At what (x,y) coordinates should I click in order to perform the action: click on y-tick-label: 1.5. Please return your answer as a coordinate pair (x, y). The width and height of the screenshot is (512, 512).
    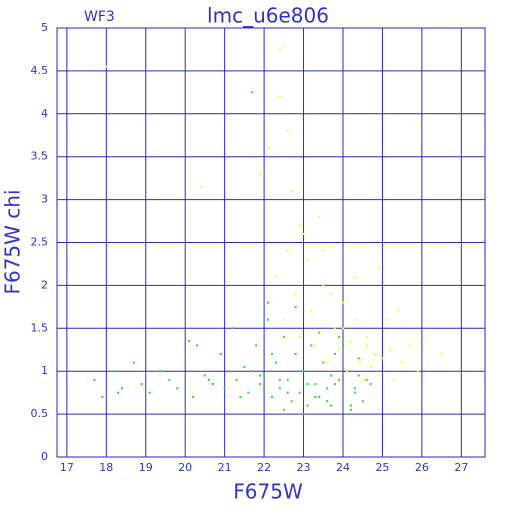
    Looking at the image, I should click on (40, 327).